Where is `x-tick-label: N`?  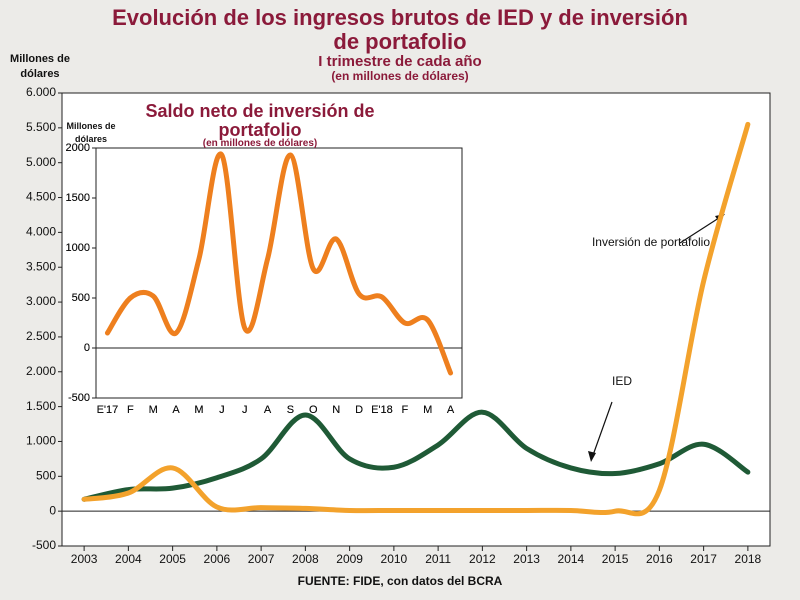
x-tick-label: N is located at coordinates (336, 410).